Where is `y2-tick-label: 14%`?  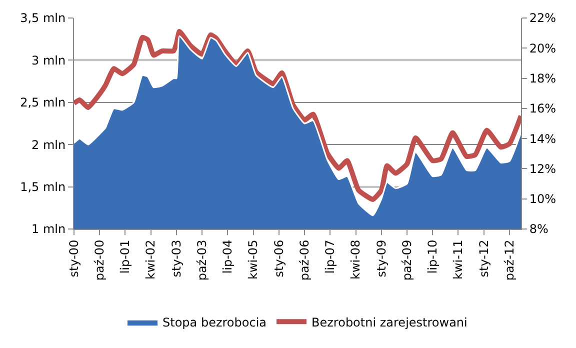 y2-tick-label: 14% is located at coordinates (542, 139).